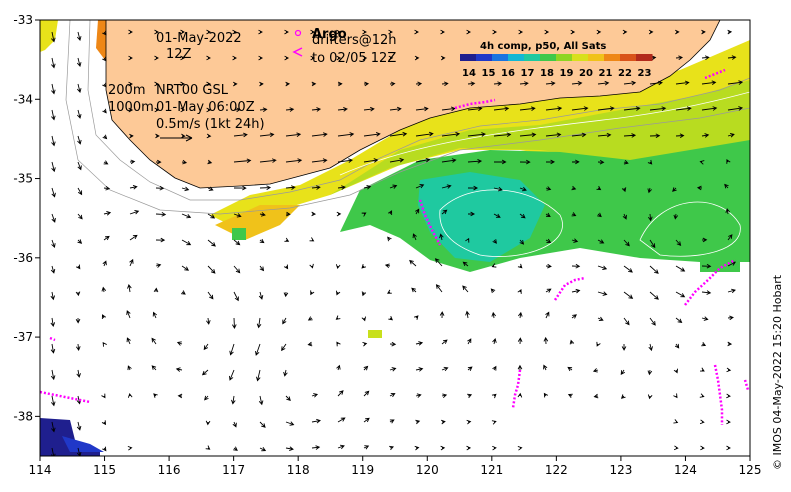  I want to click on x-tick-label: 122, so click(556, 470).